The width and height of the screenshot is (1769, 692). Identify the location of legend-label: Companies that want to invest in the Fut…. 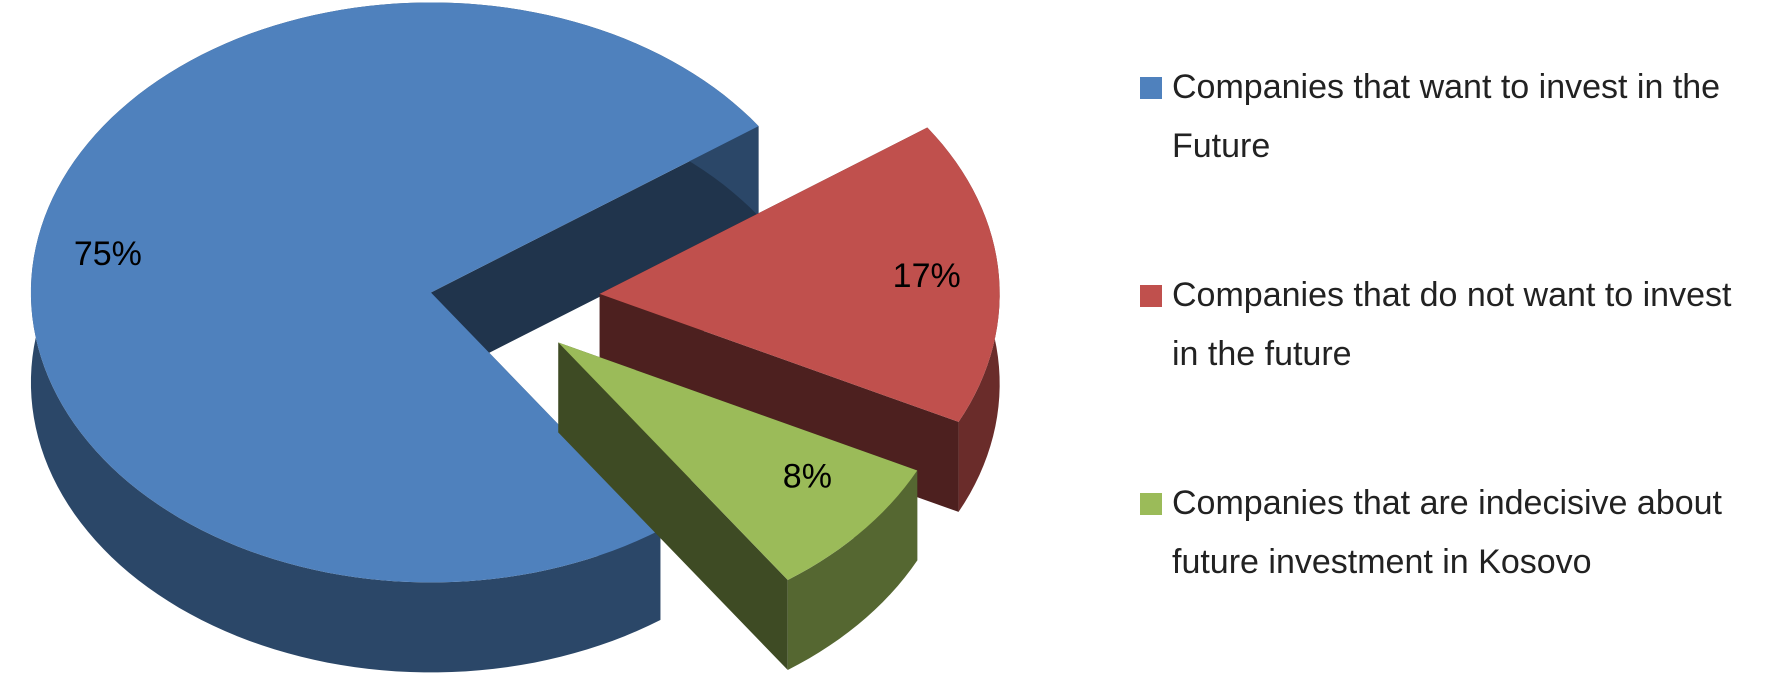
(1446, 116).